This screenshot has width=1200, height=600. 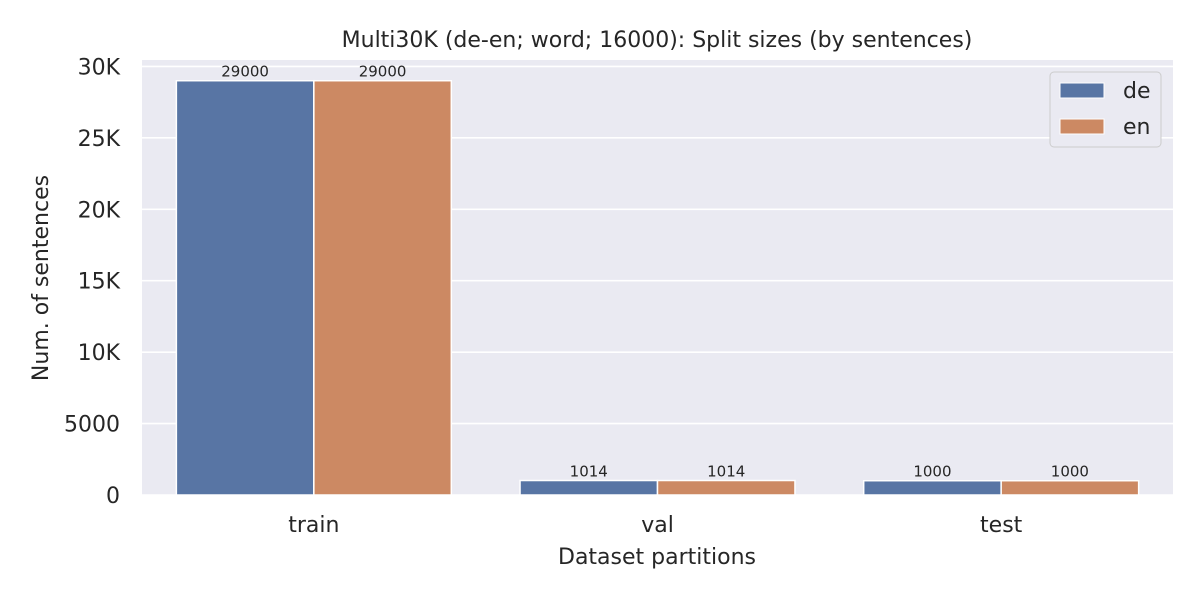 I want to click on y-tick-label: 20K, so click(x=99, y=210).